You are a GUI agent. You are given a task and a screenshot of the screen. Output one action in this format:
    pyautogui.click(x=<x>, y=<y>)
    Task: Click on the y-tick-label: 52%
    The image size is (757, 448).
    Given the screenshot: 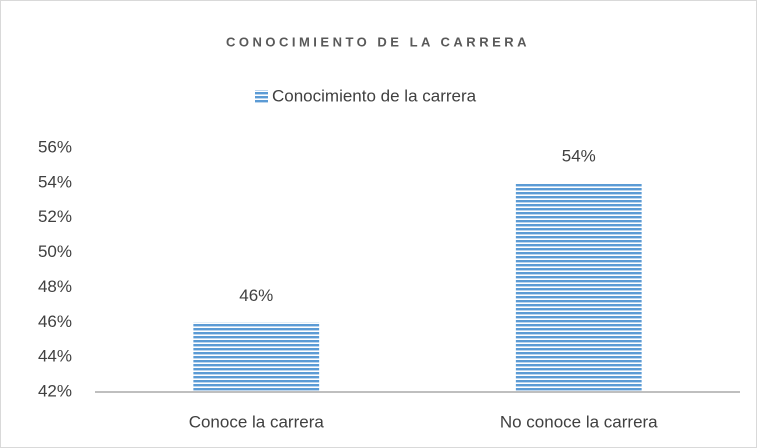 What is the action you would take?
    pyautogui.click(x=55, y=216)
    